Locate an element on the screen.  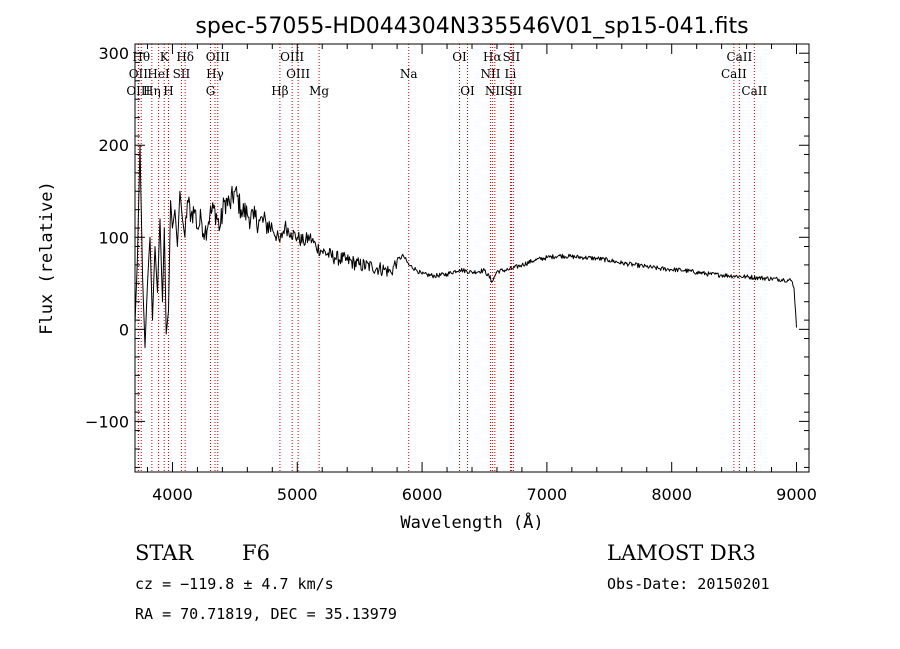
line-marker-label: Hγ is located at coordinates (215, 74).